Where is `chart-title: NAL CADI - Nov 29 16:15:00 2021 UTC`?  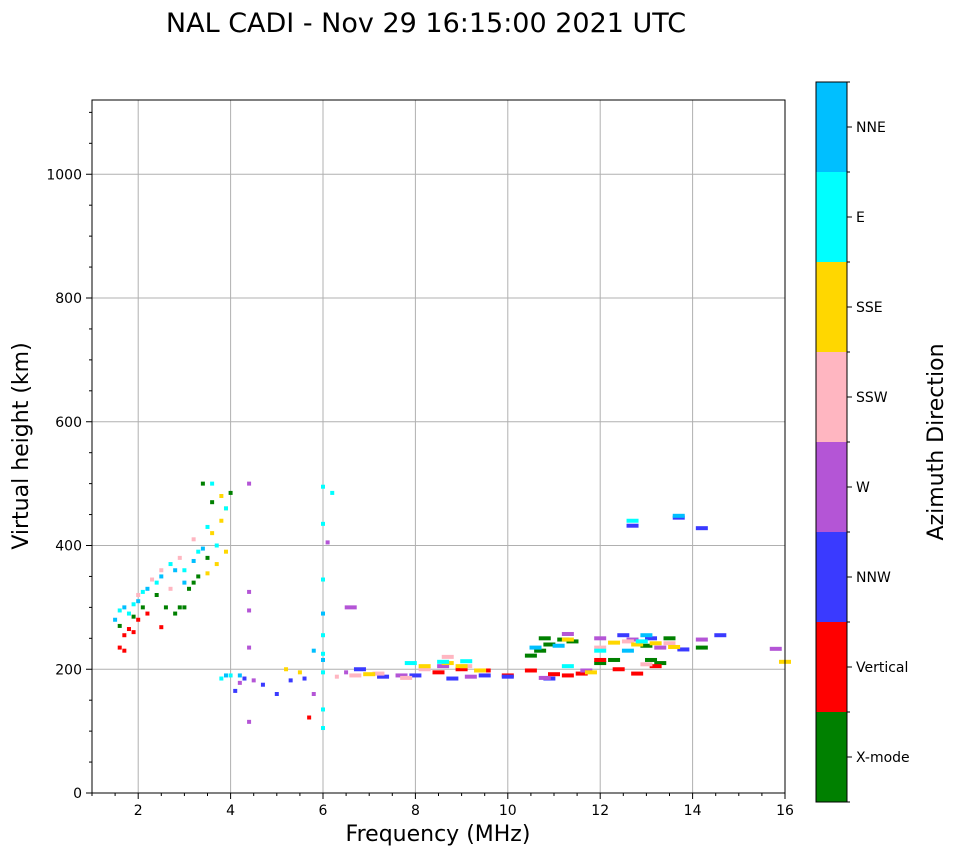 chart-title: NAL CADI - Nov 29 16:15:00 2021 UTC is located at coordinates (426, 23).